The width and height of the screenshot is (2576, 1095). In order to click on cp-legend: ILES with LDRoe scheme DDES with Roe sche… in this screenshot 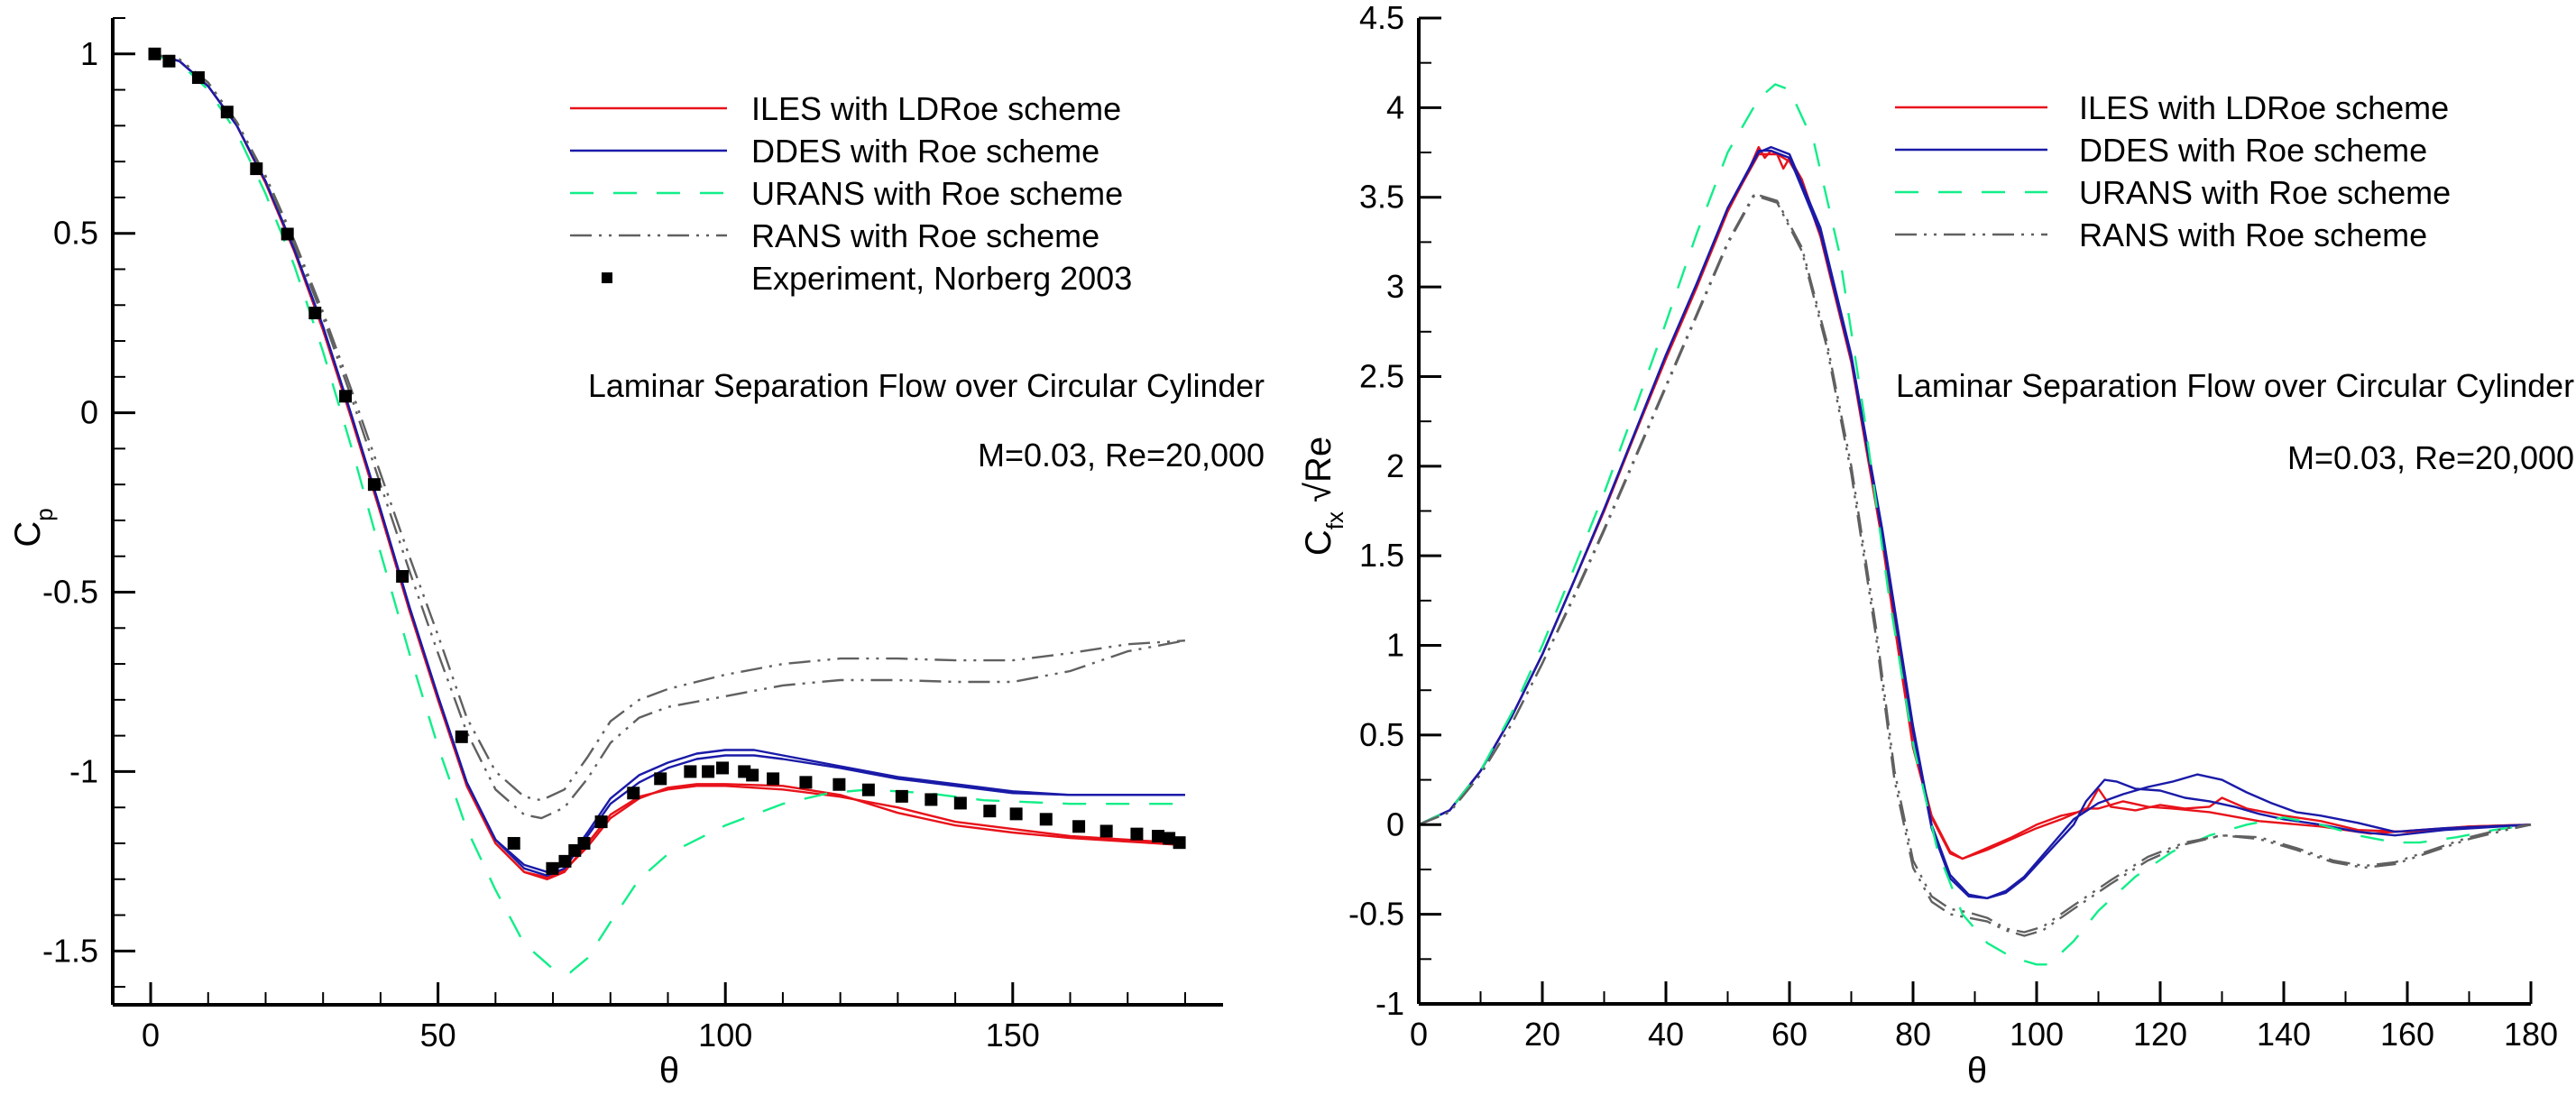, I will do `click(851, 193)`.